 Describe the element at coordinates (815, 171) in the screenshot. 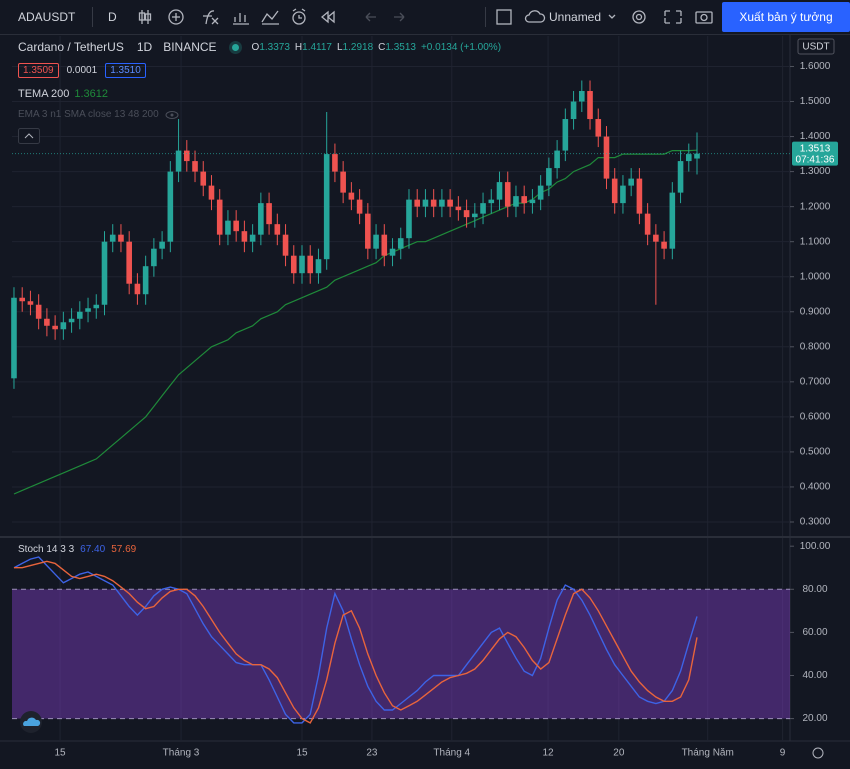

I see `y-tick-label: 1.3000` at that location.